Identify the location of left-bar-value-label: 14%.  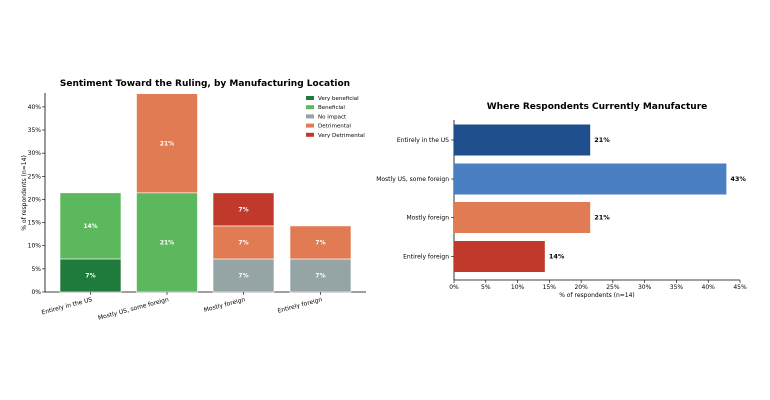
(90, 226).